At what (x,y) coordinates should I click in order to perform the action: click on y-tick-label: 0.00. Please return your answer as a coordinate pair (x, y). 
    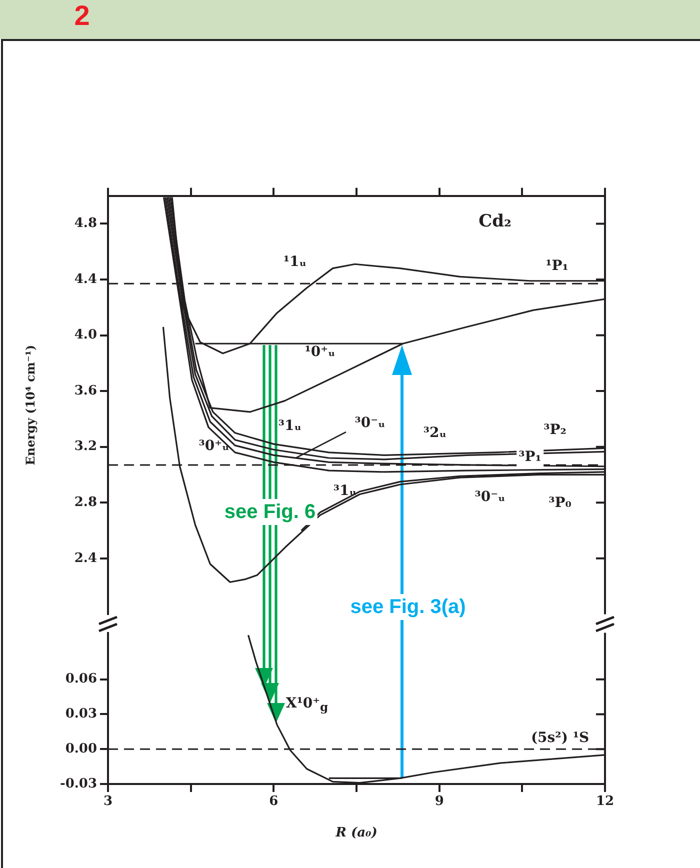
    Looking at the image, I should click on (81, 748).